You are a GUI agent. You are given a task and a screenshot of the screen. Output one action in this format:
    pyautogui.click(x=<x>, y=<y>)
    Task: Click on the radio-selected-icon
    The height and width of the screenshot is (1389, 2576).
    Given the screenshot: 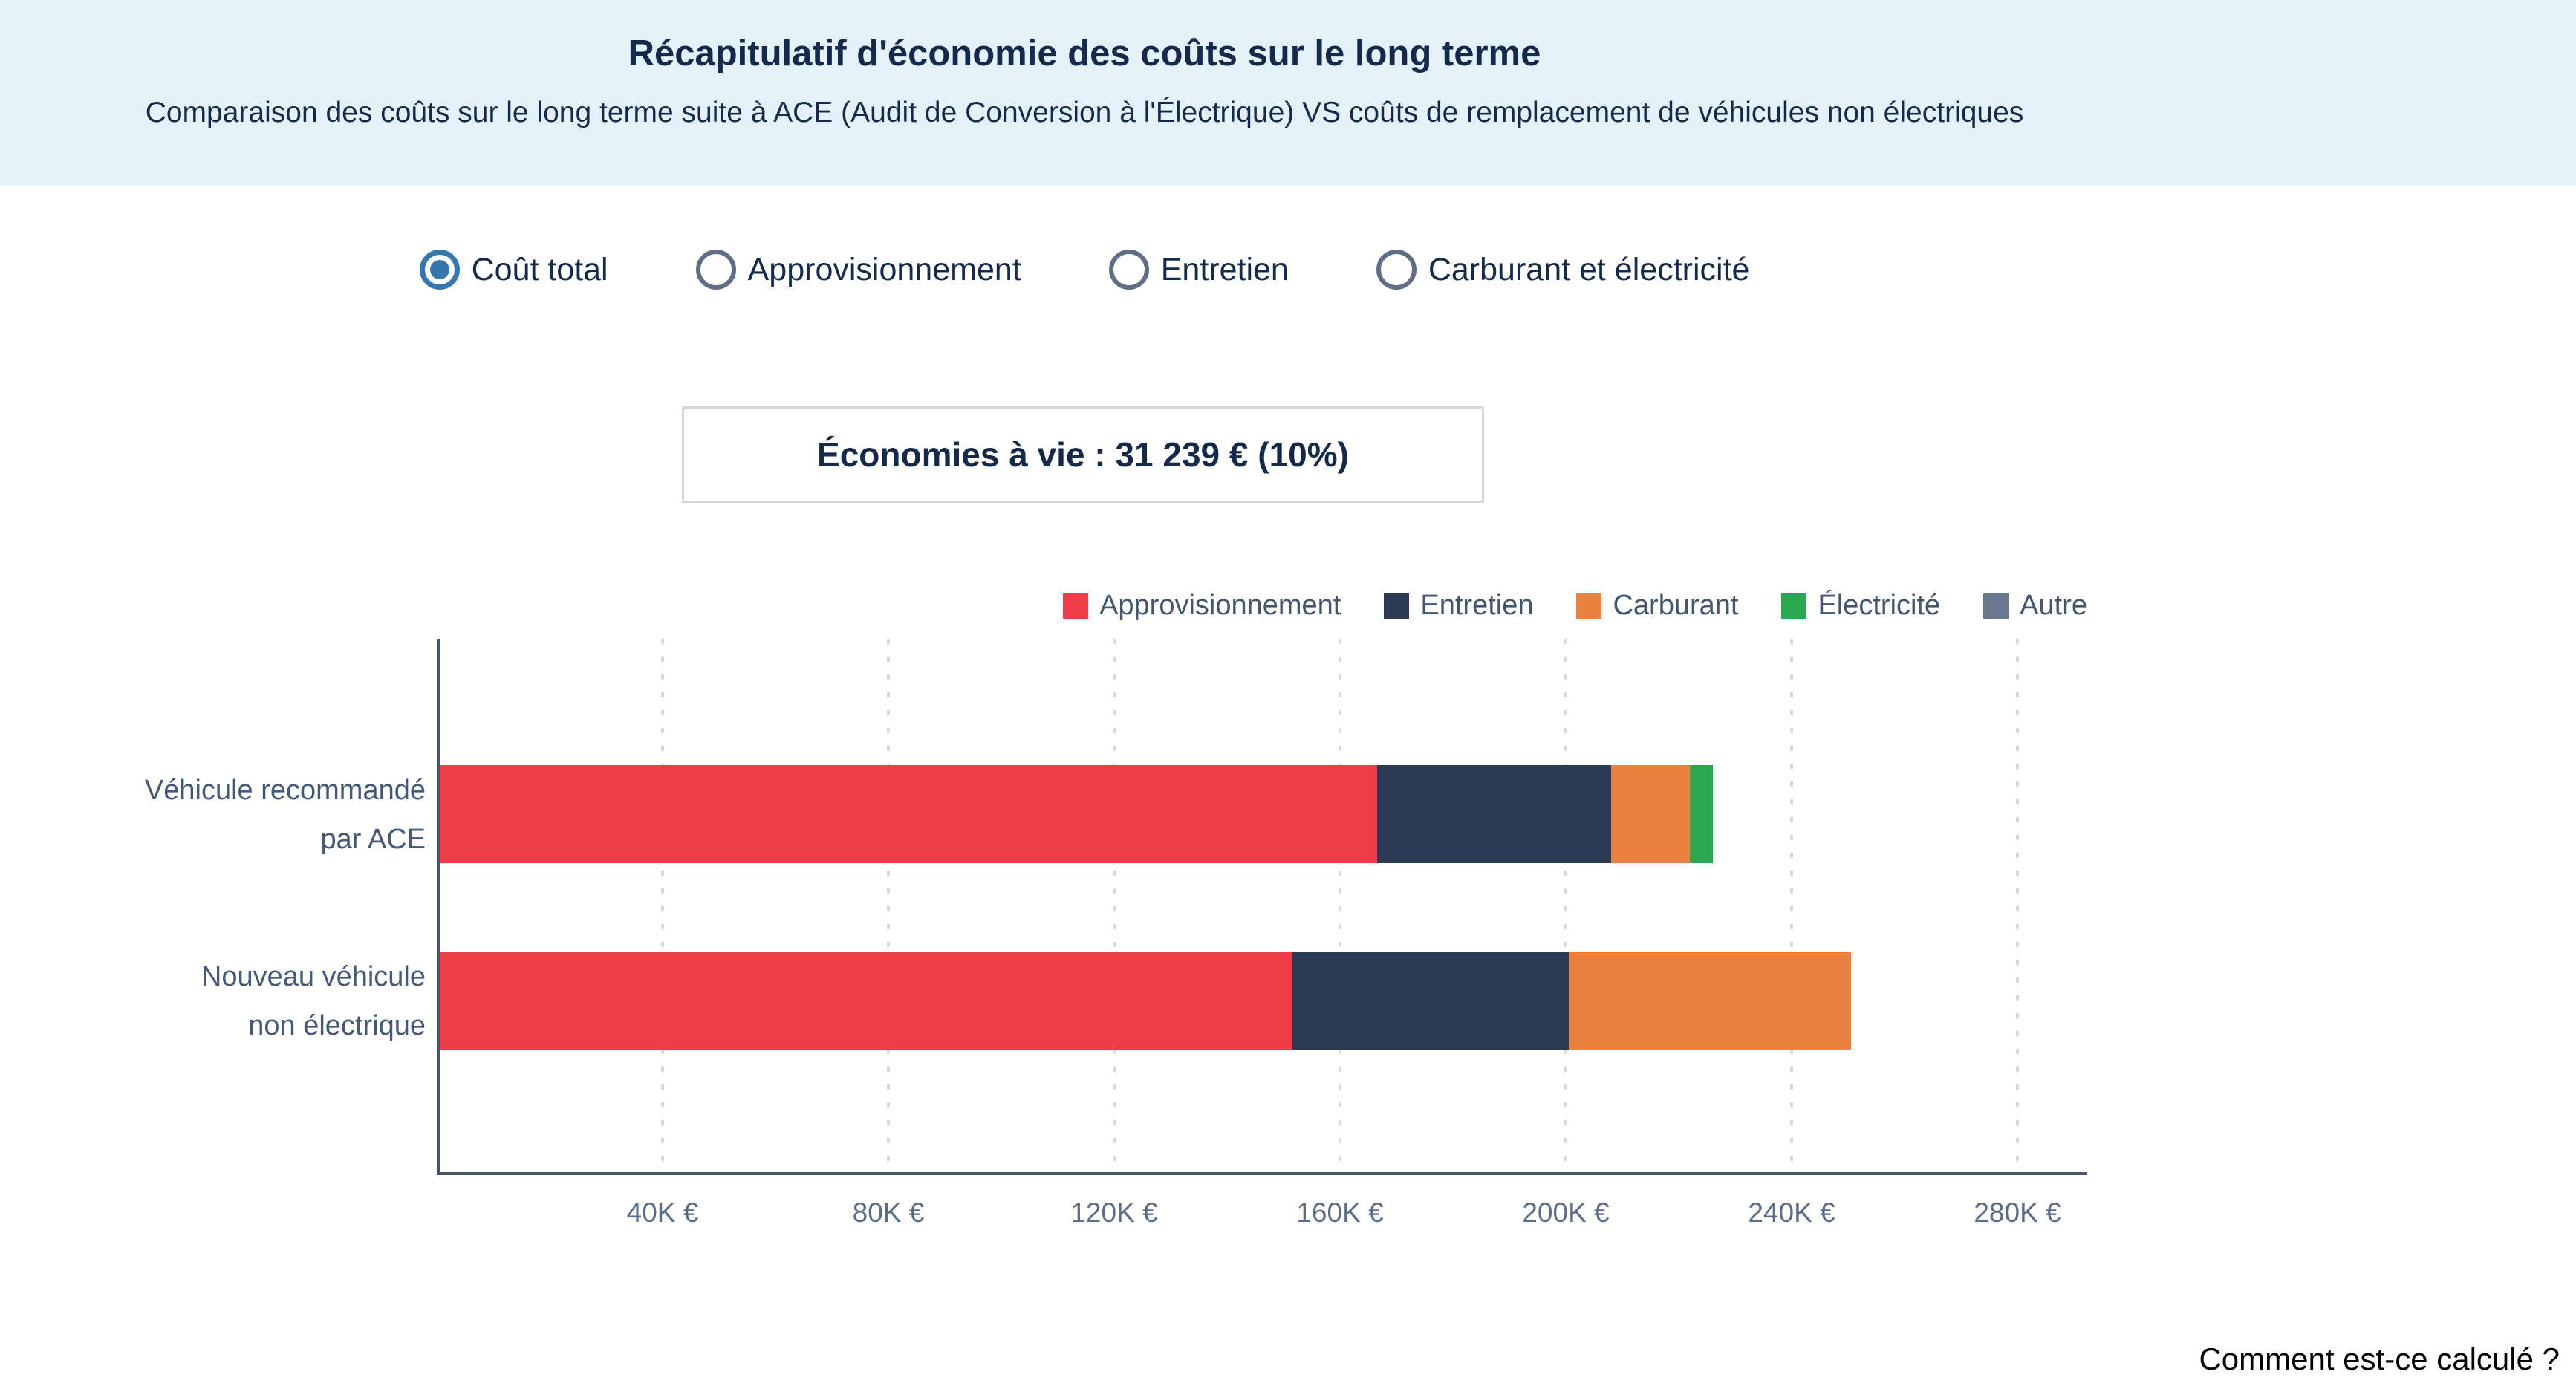 What is the action you would take?
    pyautogui.click(x=440, y=270)
    